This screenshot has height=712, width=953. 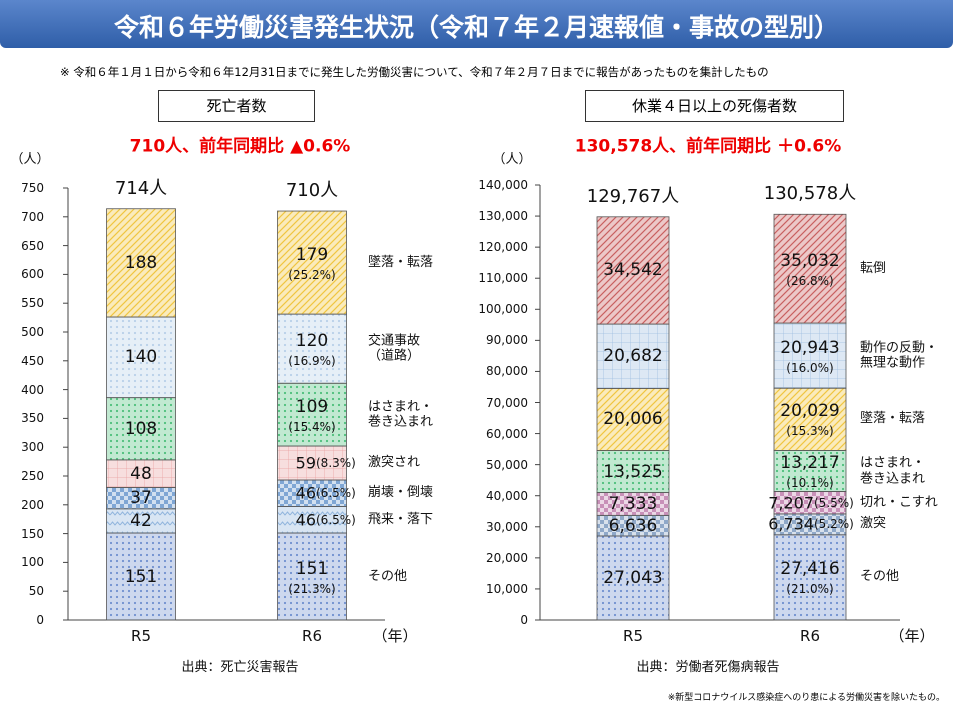 What do you see at coordinates (32, 216) in the screenshot?
I see `y-tick-label: 700` at bounding box center [32, 216].